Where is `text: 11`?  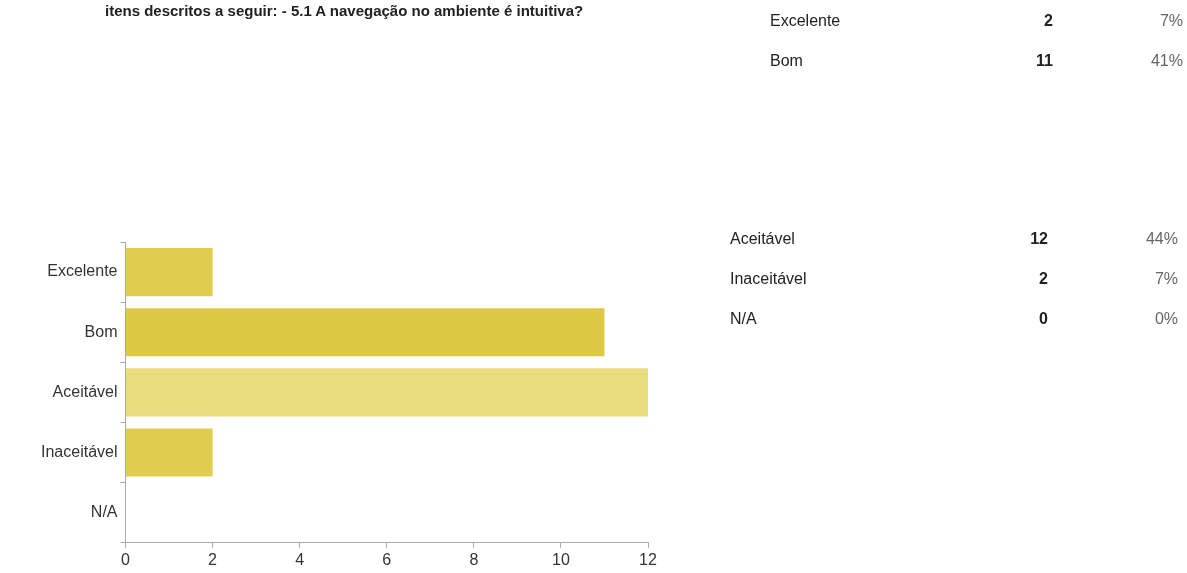
text: 11 is located at coordinates (1044, 61).